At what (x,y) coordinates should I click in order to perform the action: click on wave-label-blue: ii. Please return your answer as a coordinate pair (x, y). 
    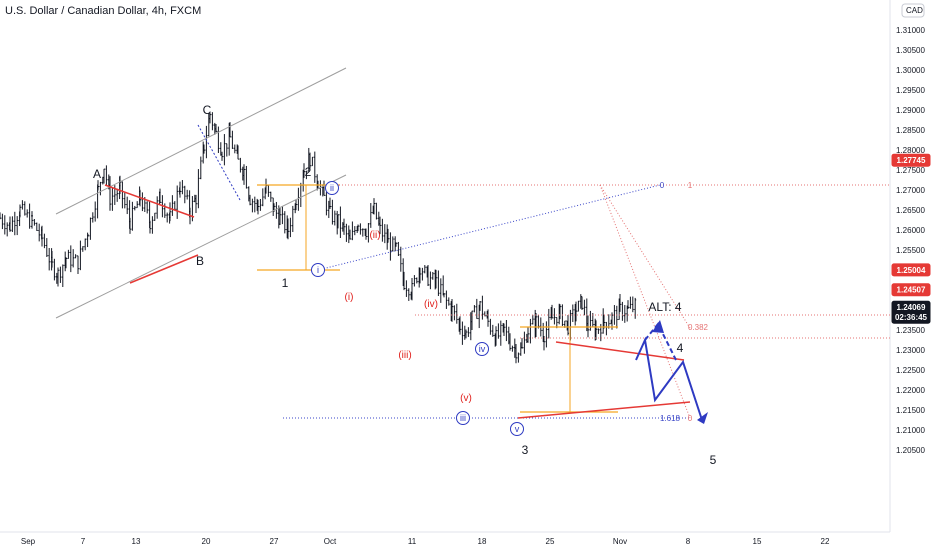
    Looking at the image, I should click on (332, 188).